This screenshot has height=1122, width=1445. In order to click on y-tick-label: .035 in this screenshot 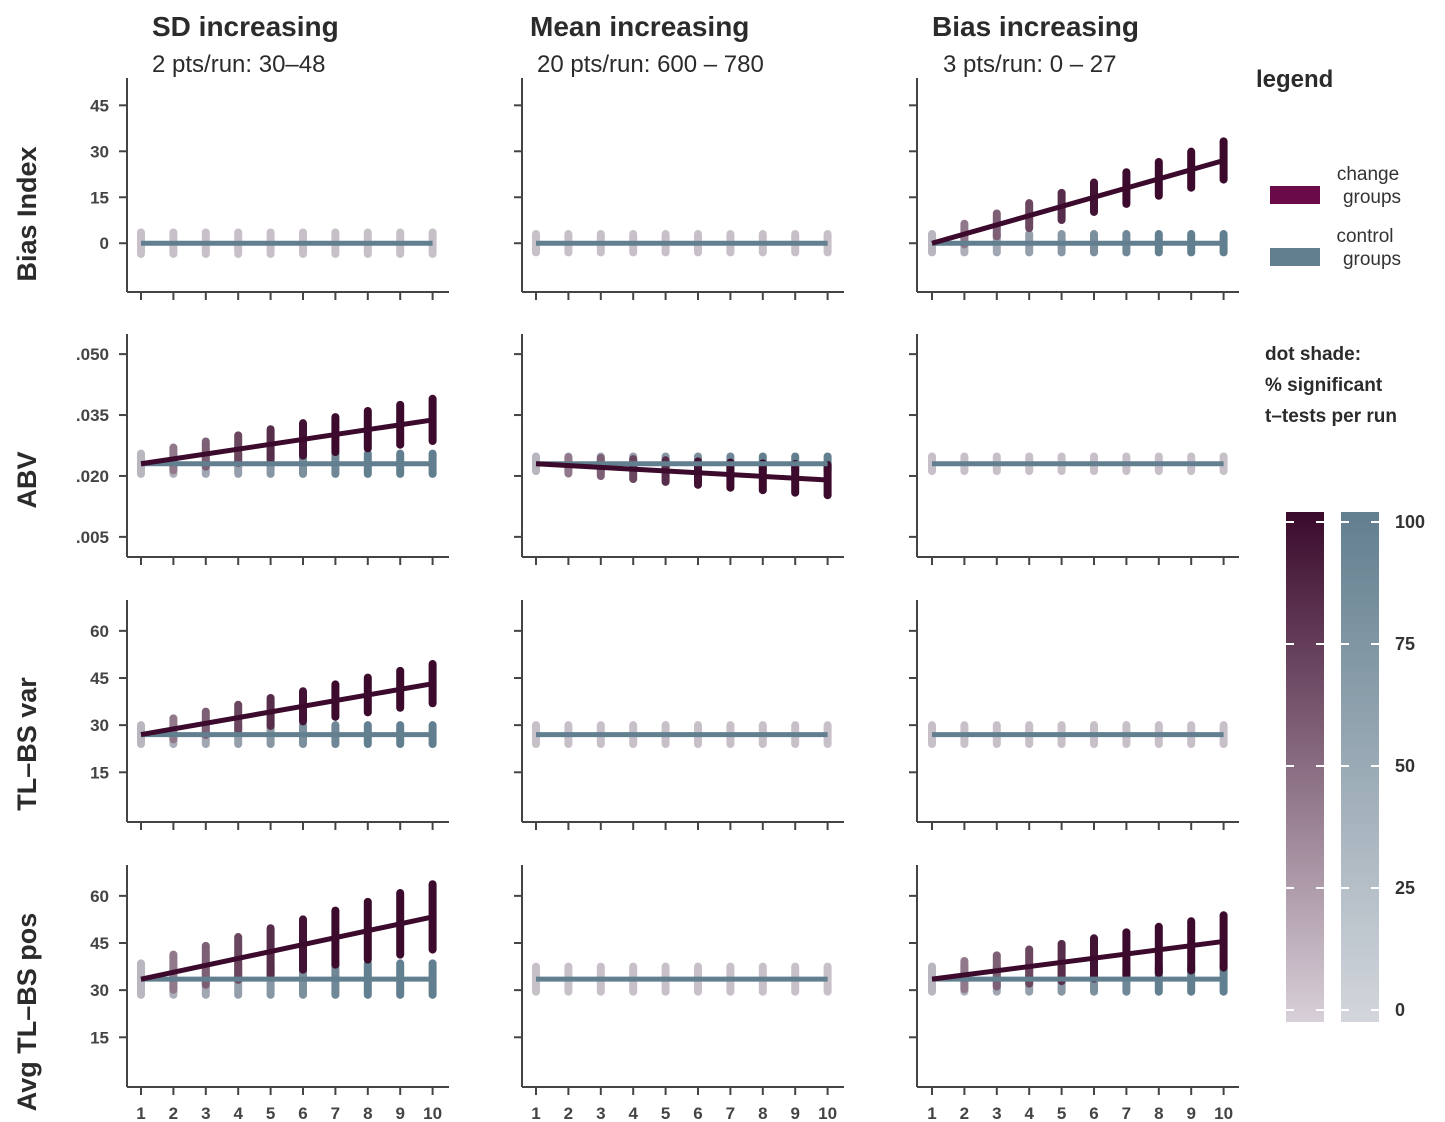, I will do `click(92, 415)`.